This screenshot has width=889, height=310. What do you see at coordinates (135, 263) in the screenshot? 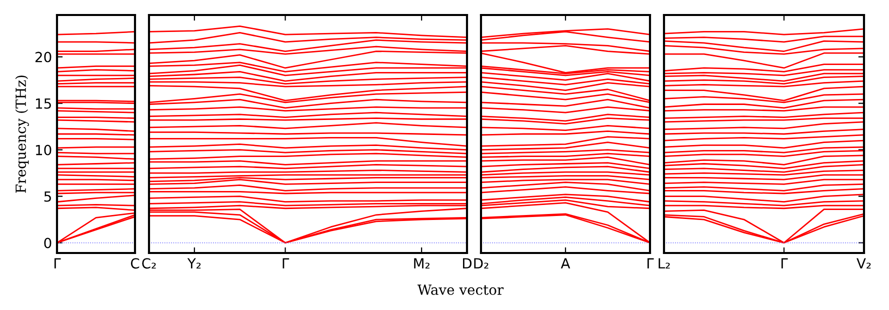
I see `x-tick-label: C` at bounding box center [135, 263].